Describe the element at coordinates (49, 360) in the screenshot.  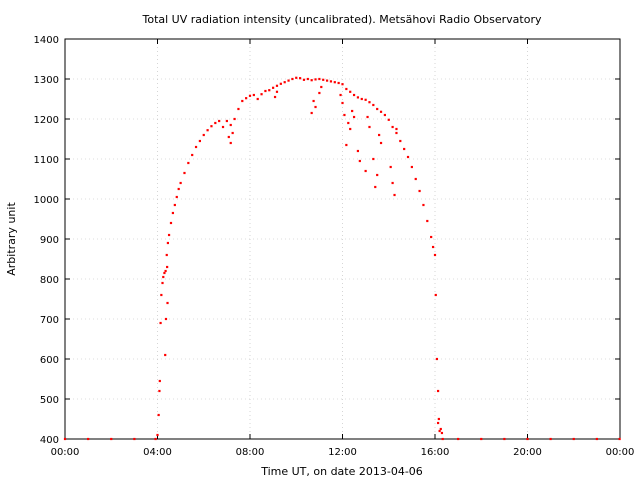
I see `y-tick-label: 600` at that location.